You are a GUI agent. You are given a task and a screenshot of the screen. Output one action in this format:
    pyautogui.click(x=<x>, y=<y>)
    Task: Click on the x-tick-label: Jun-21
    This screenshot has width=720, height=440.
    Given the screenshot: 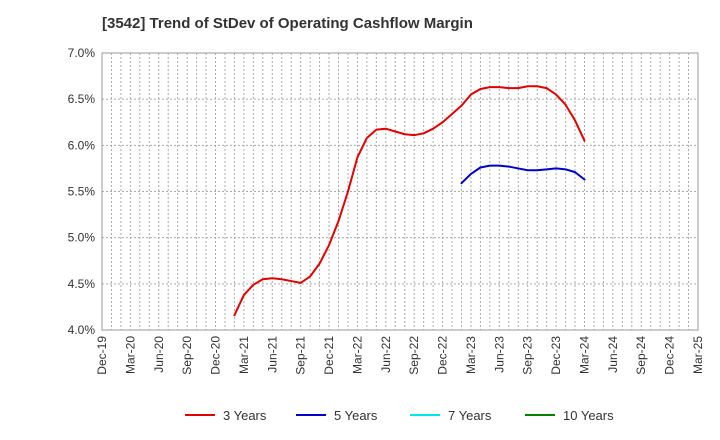 What is the action you would take?
    pyautogui.click(x=272, y=354)
    